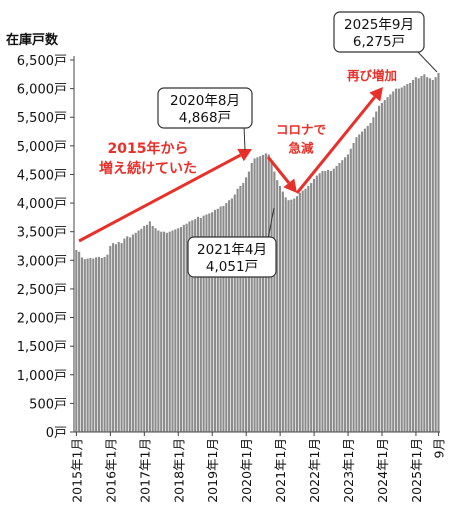 The image size is (450, 524). What do you see at coordinates (42, 290) in the screenshot?
I see `y-tick-label: 2,500戸` at bounding box center [42, 290].